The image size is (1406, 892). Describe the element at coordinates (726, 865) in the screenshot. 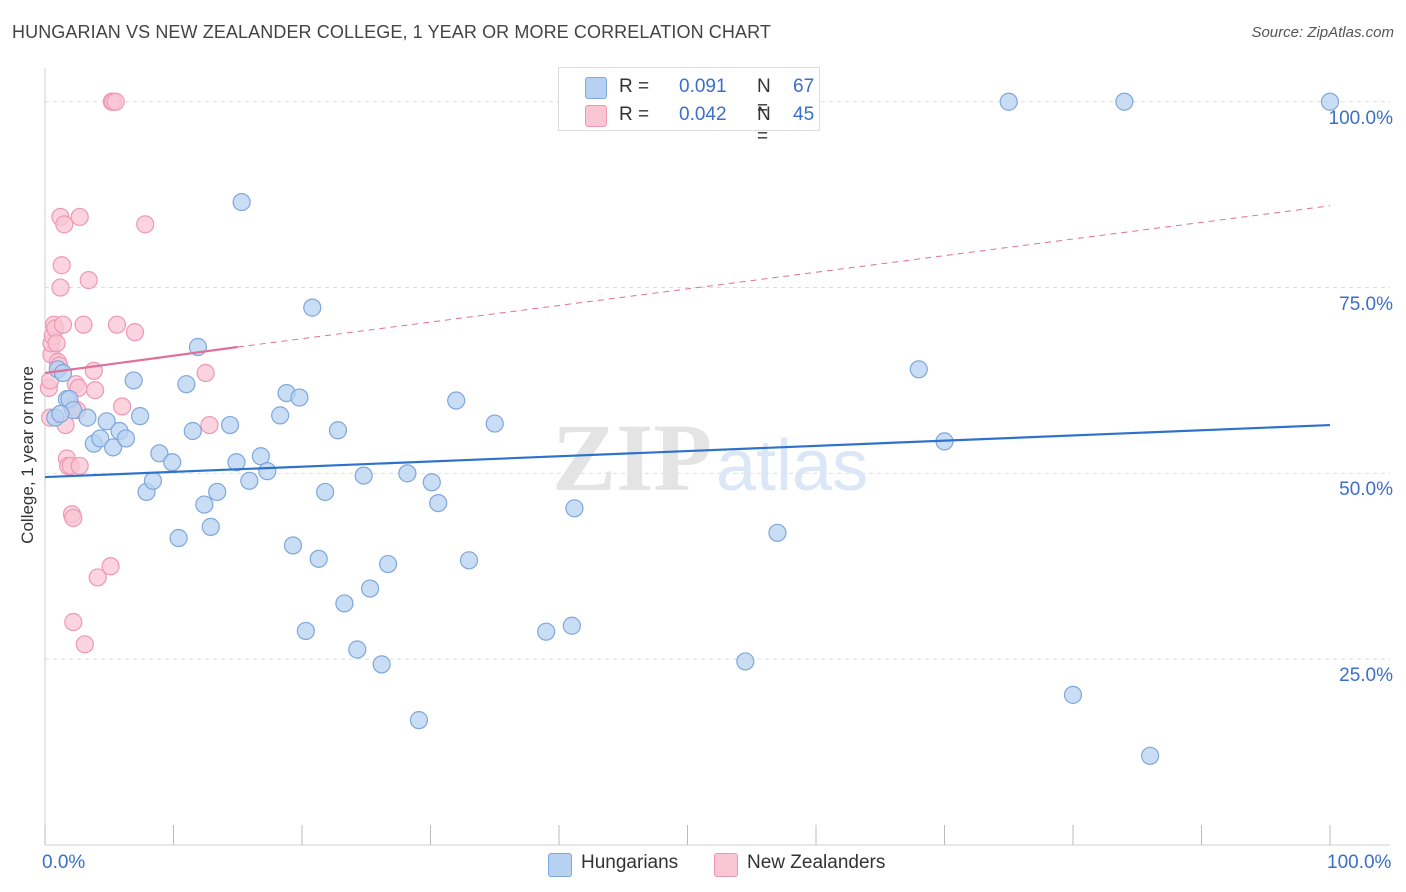

I see `newzealanders-legend-swatch` at that location.